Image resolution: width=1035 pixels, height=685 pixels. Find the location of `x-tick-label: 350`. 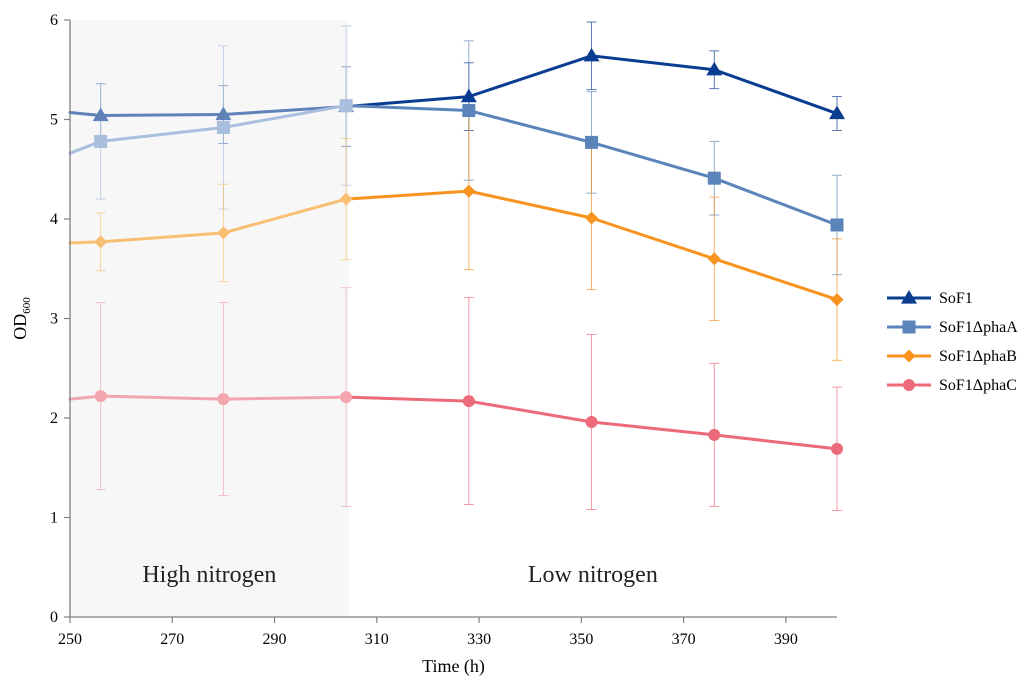

x-tick-label: 350 is located at coordinates (581, 639).